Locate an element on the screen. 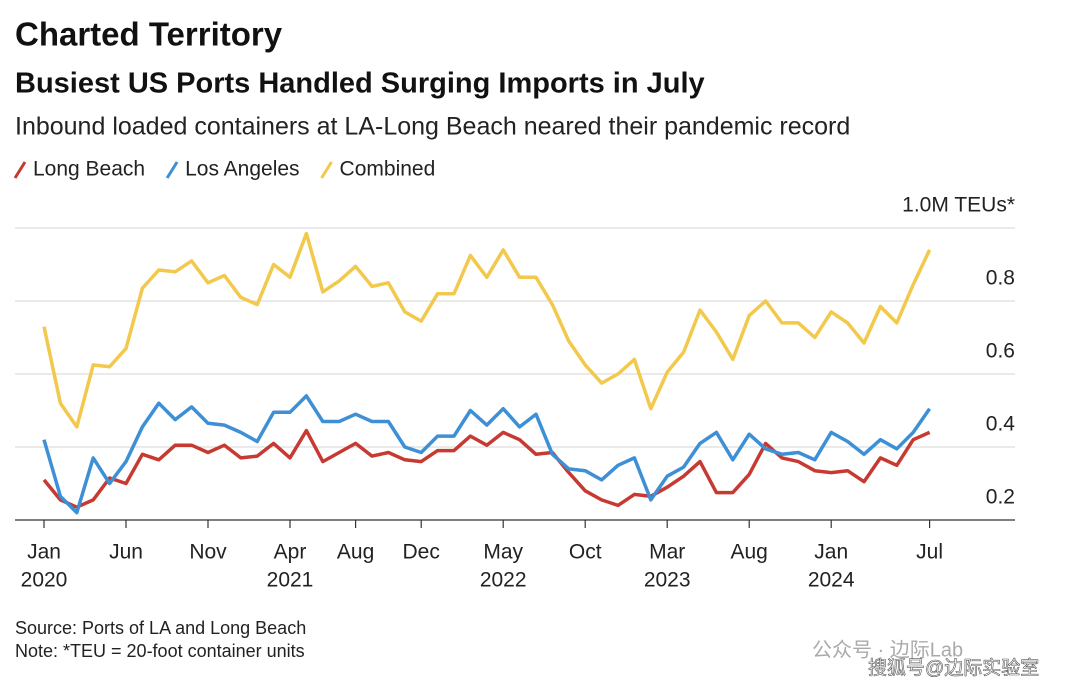 This screenshot has height=692, width=1080. x-tick-label: Oct is located at coordinates (585, 552).